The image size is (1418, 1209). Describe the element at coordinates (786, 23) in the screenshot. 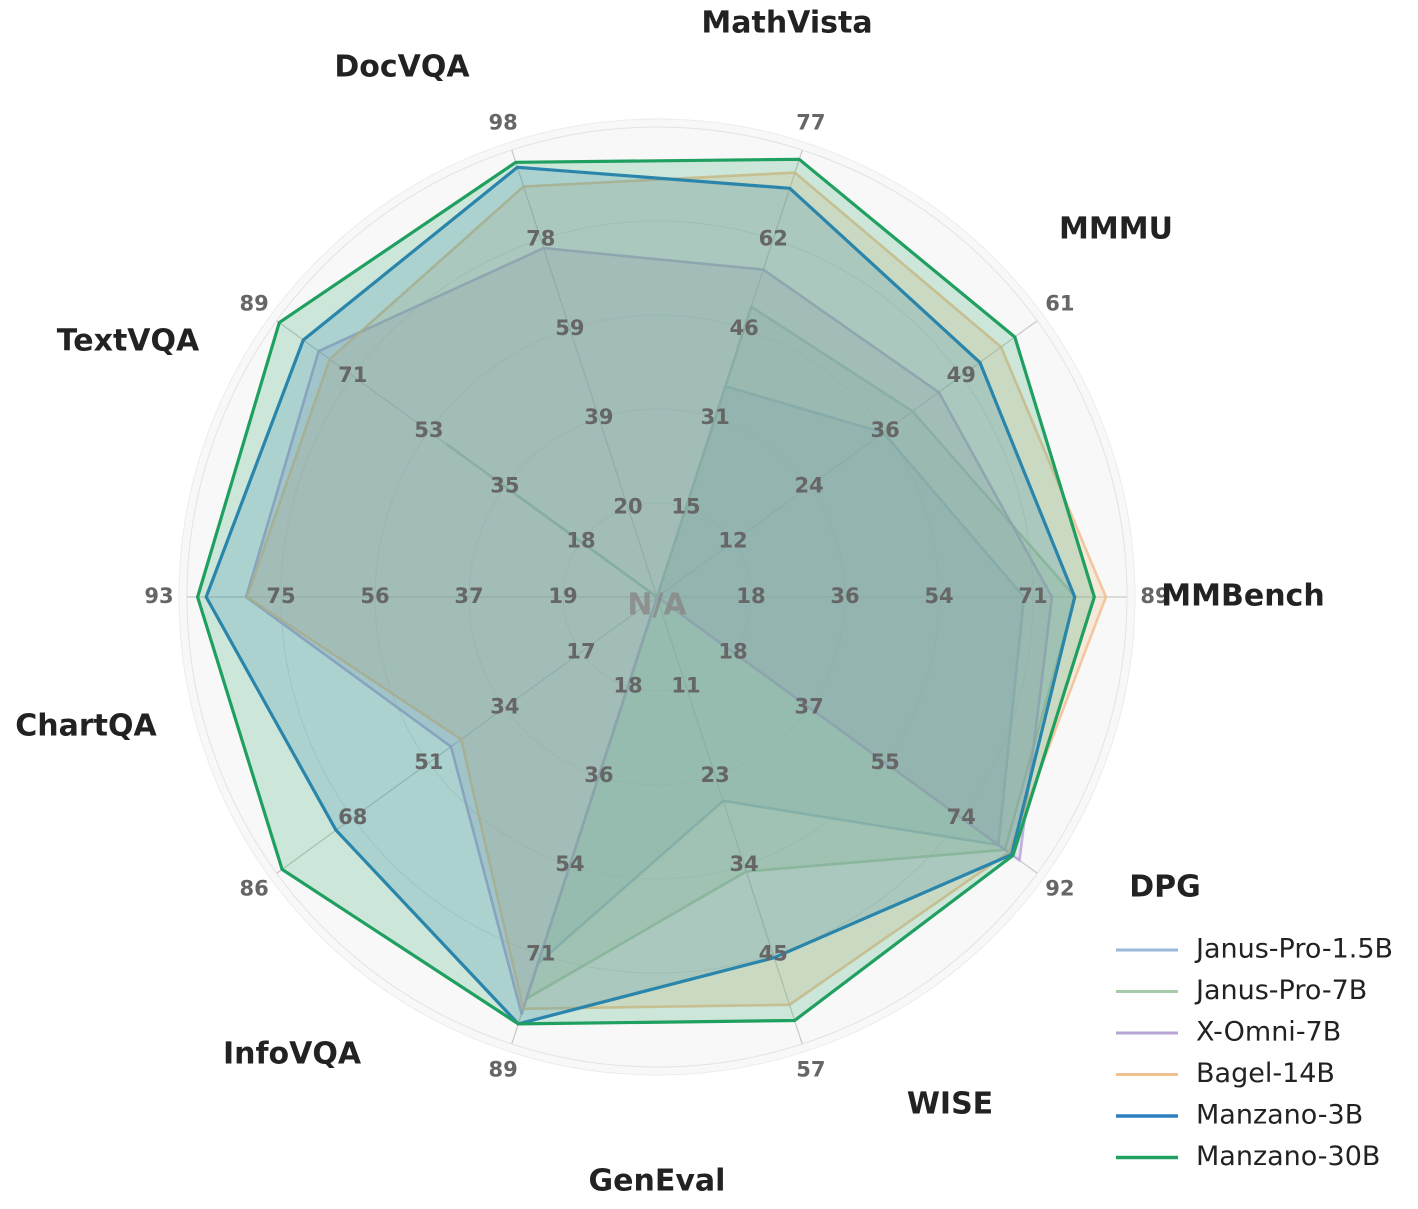

I see `axis-label-mathvista: MathVista` at that location.